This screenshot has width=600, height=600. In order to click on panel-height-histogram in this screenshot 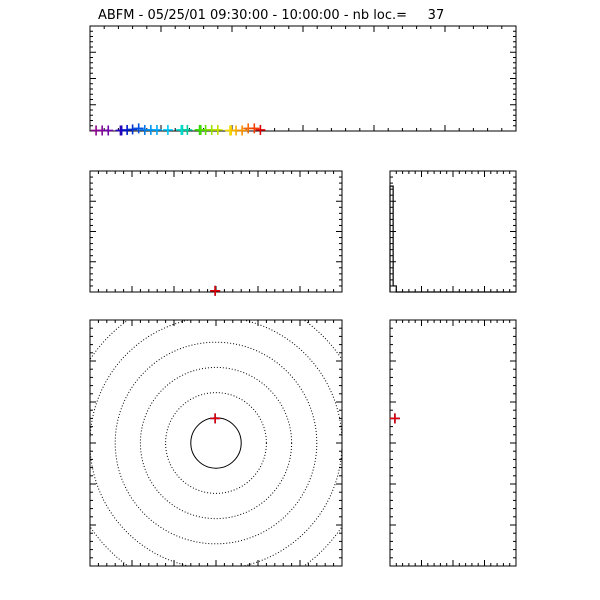, I will do `click(453, 231)`.